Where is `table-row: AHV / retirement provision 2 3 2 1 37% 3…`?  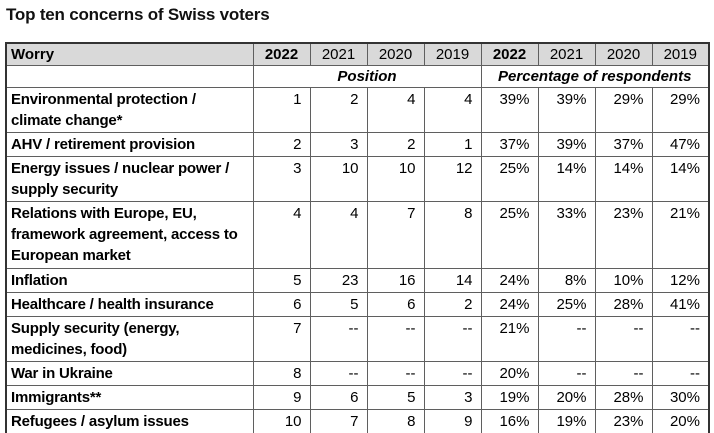 table-row: AHV / retirement provision 2 3 2 1 37% 3… is located at coordinates (357, 144).